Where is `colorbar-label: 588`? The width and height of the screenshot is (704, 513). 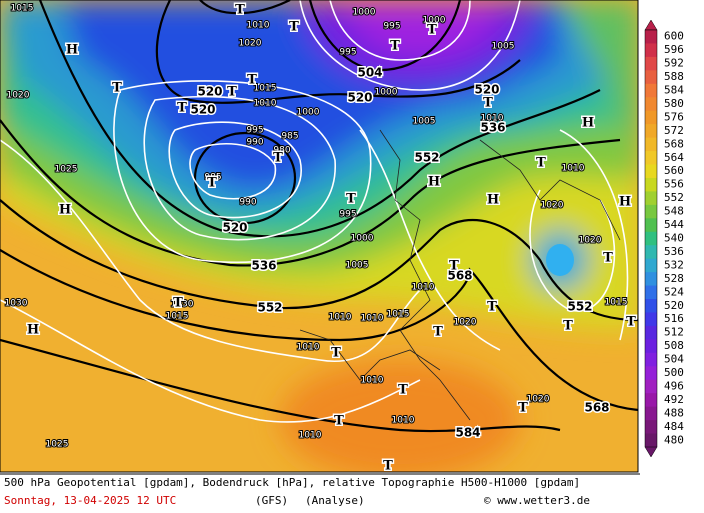 colorbar-label: 588 is located at coordinates (674, 76).